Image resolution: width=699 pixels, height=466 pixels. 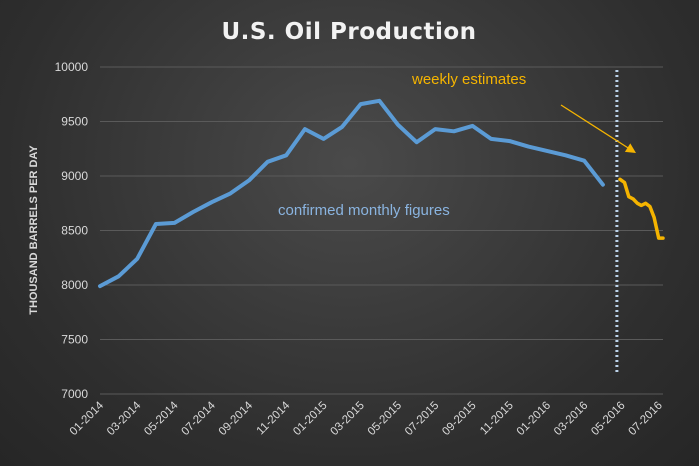 I want to click on x-tick-label: 05-2016, so click(x=608, y=419).